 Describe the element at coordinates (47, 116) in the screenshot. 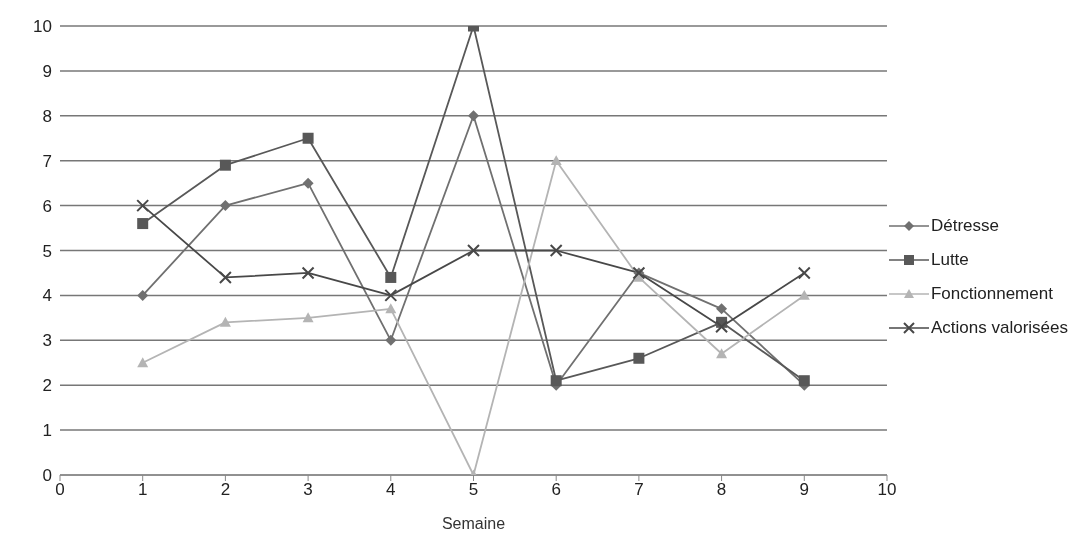

I see `y-tick-label: 8` at that location.